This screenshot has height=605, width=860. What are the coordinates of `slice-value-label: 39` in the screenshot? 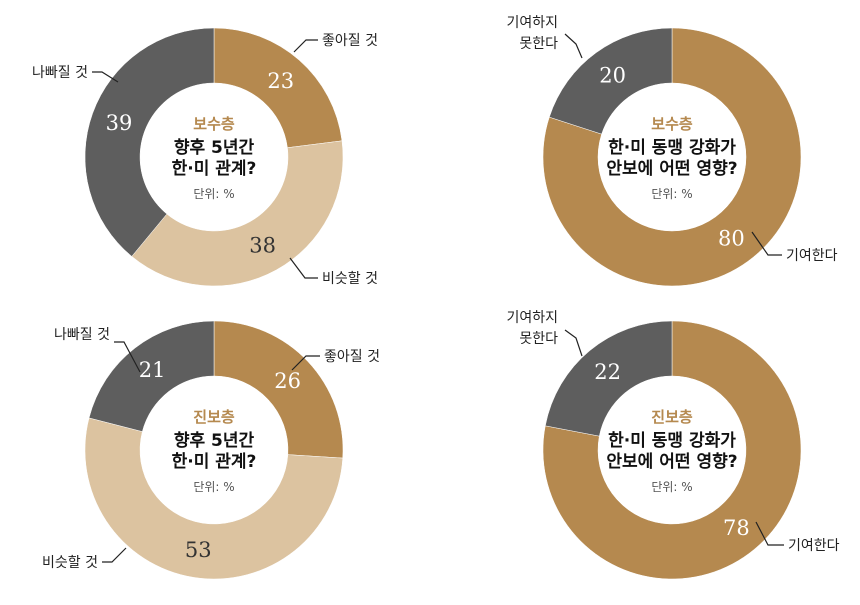 It's located at (119, 123).